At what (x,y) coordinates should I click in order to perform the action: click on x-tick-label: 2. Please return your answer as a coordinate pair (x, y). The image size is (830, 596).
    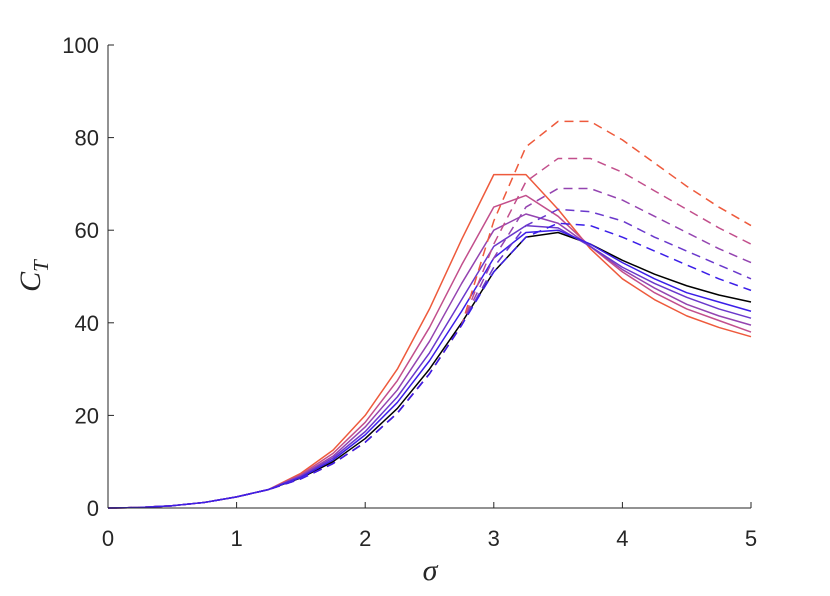
    Looking at the image, I should click on (365, 538).